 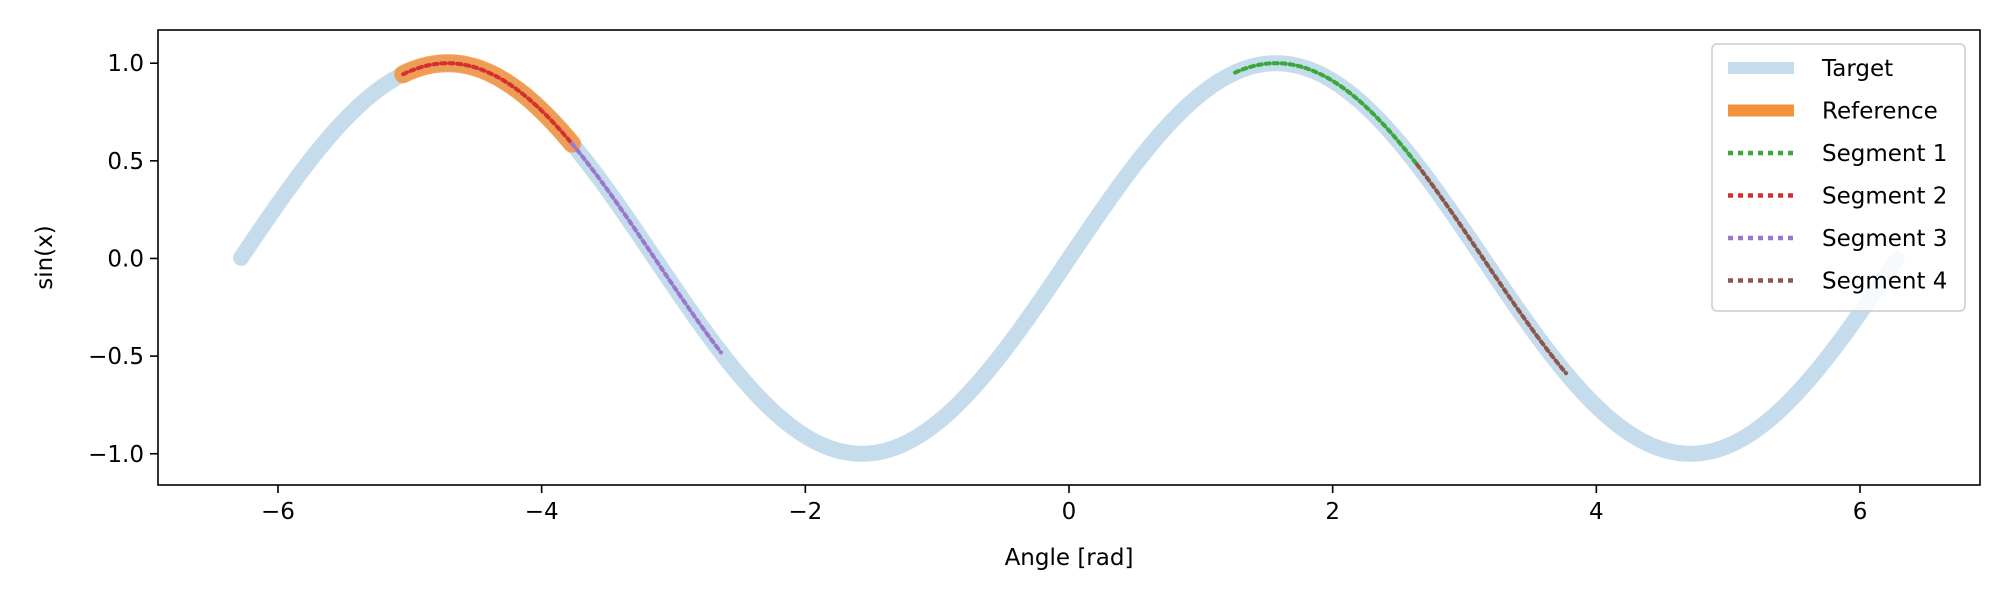 What do you see at coordinates (125, 259) in the screenshot?
I see `y-tick-label: 0.0` at bounding box center [125, 259].